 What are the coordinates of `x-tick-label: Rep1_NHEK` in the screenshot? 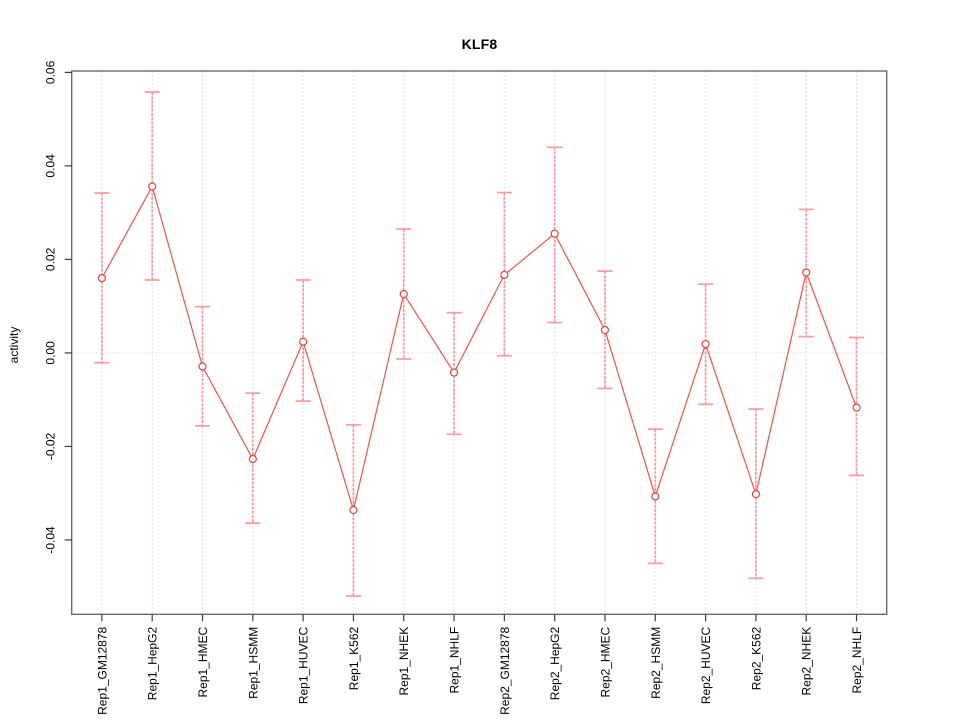 It's located at (404, 661).